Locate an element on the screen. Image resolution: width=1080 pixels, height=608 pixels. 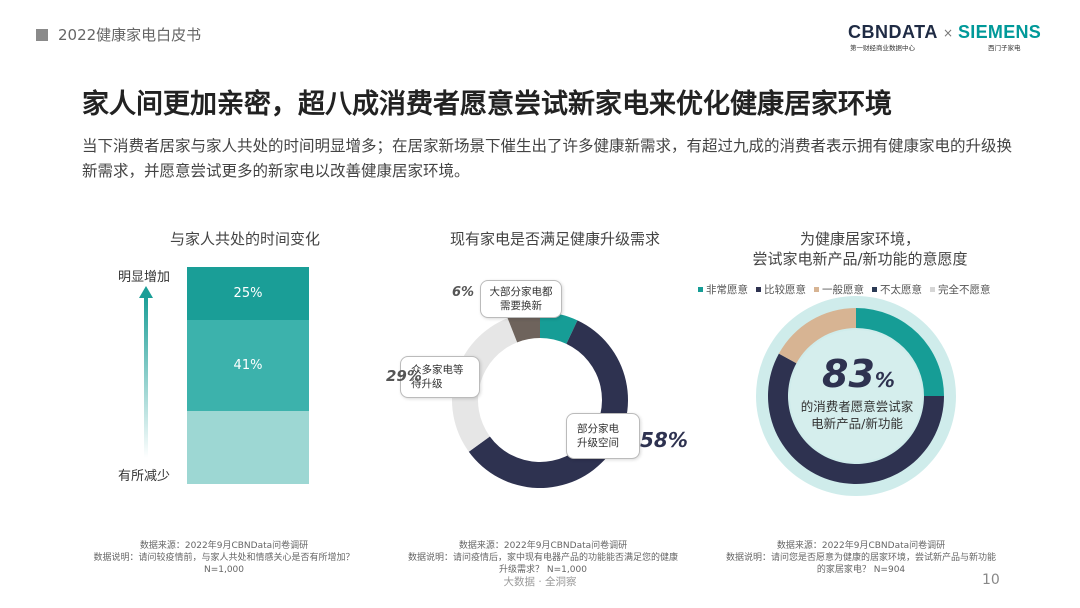
legend-label: 一般愿意 is located at coordinates (843, 290).